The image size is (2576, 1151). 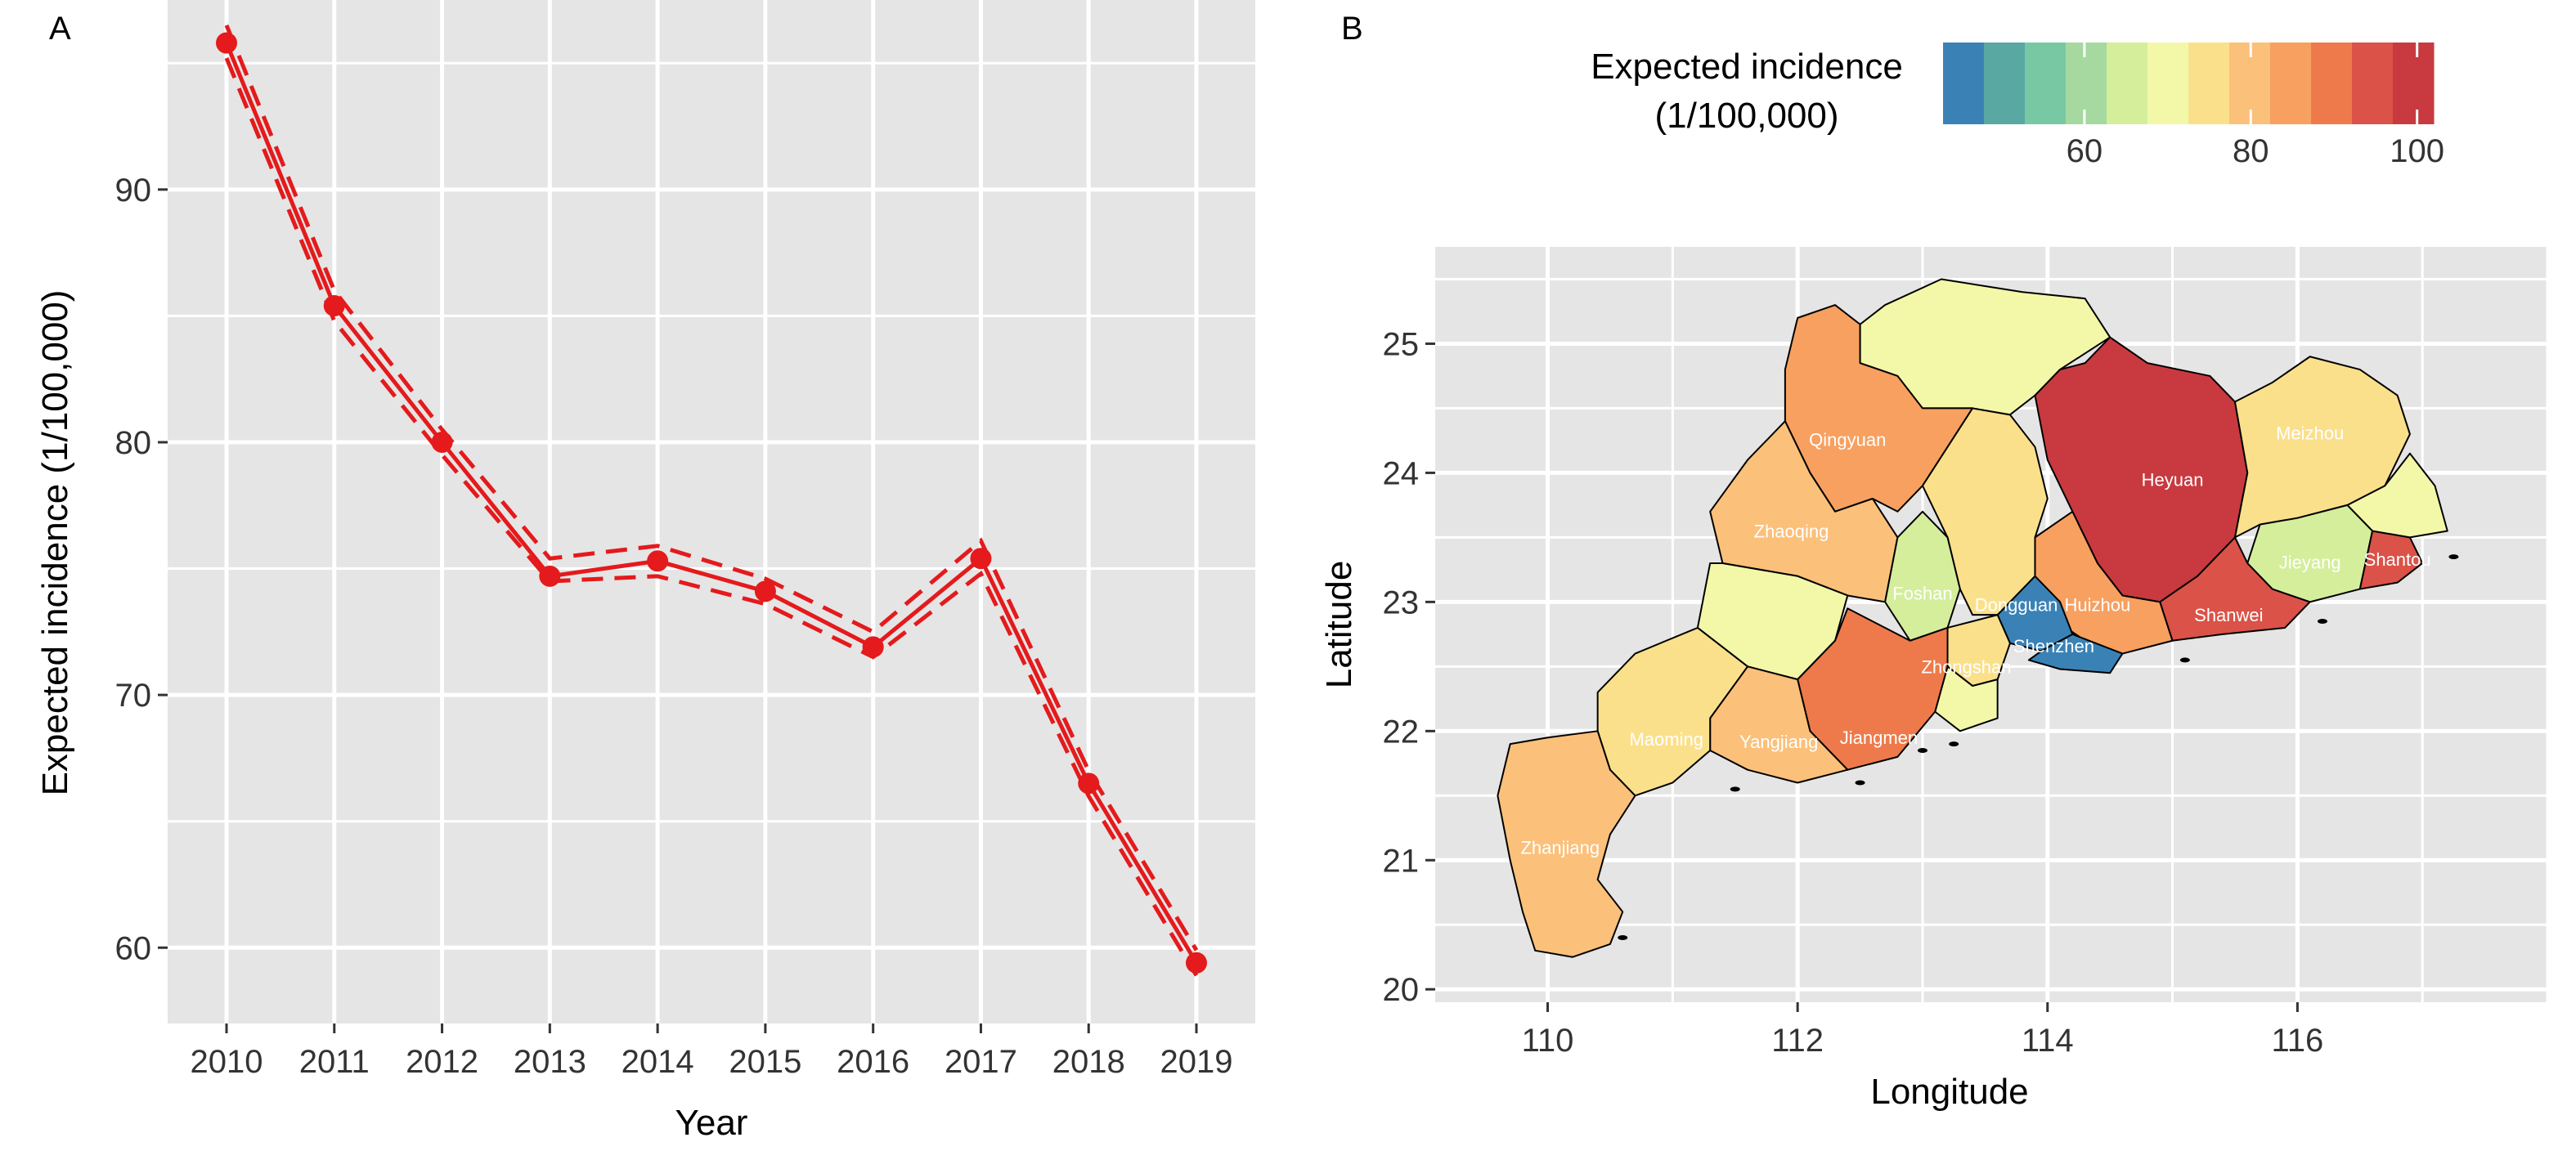 I want to click on x-tick-label: 2019, so click(x=1196, y=1062).